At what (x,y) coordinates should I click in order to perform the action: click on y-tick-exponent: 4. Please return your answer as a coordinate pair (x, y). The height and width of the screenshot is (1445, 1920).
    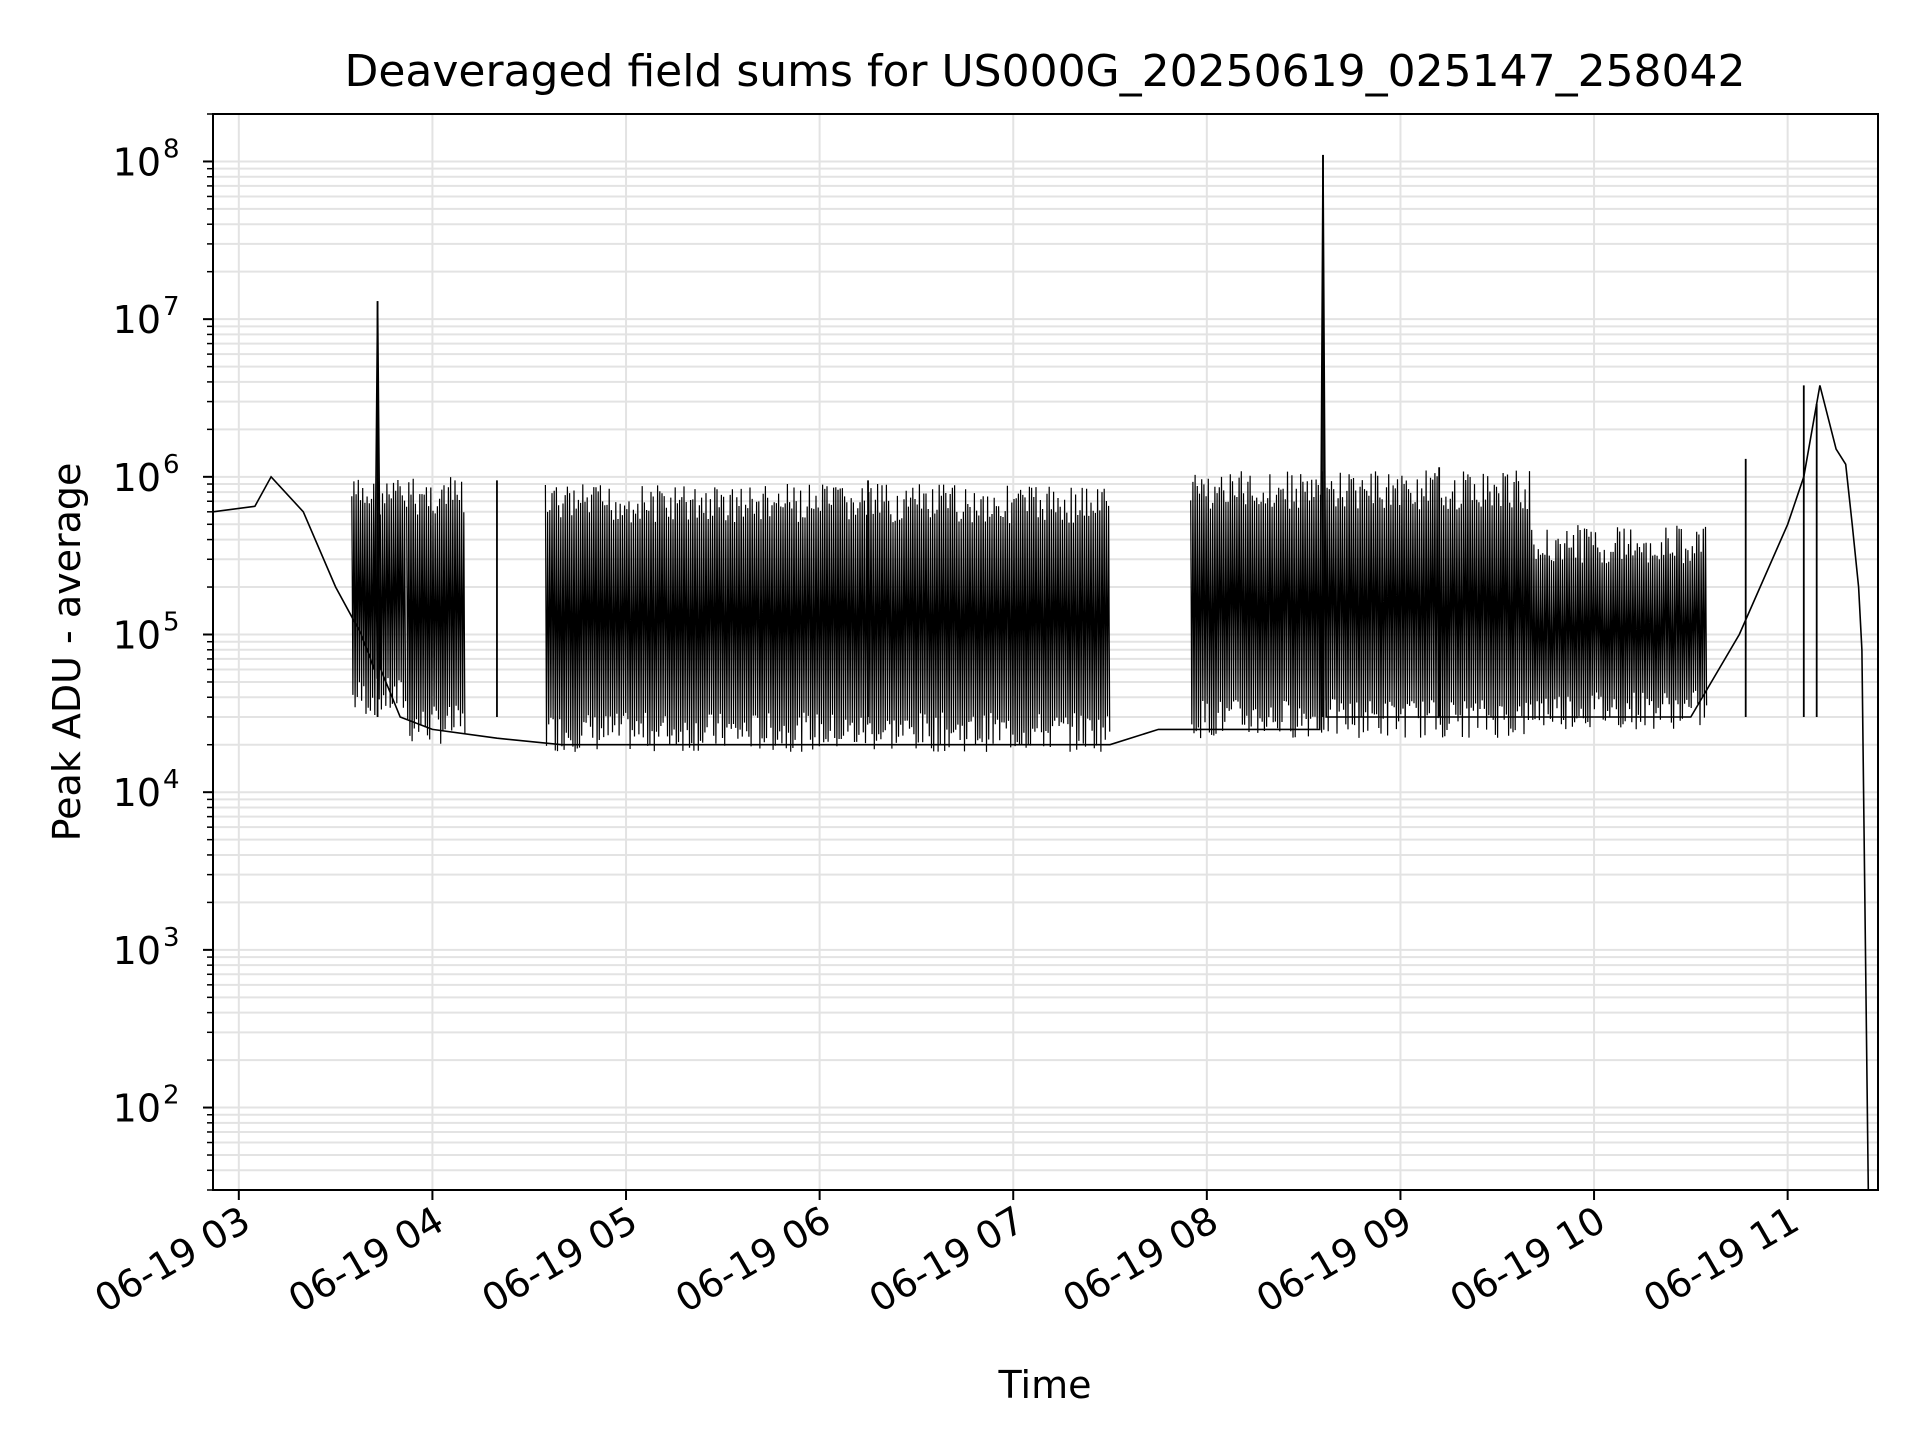
    Looking at the image, I should click on (171, 780).